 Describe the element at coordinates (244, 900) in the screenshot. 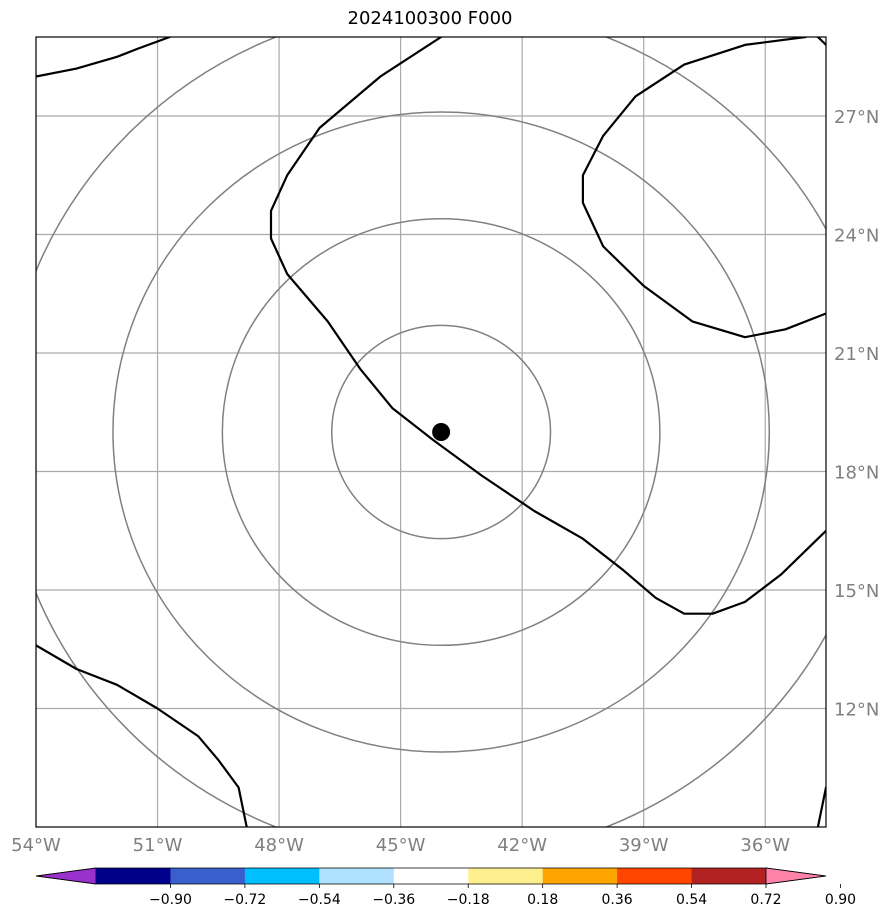

I see `colorbar-tick-label: −0.72` at that location.